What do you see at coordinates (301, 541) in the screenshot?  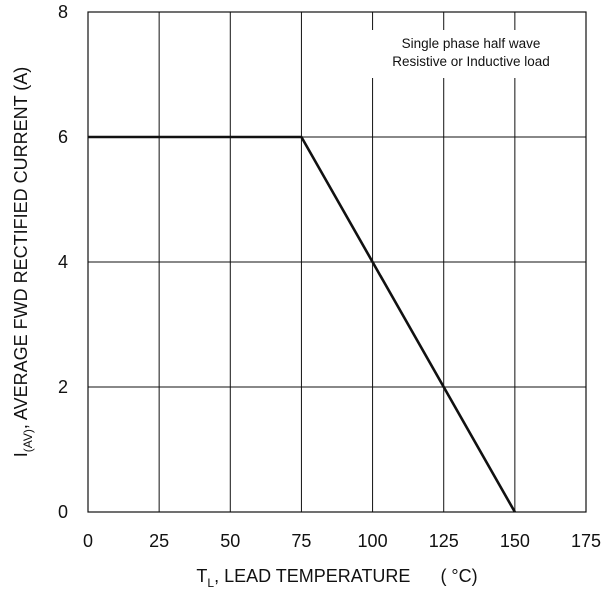 I see `x-tick-label: 75` at bounding box center [301, 541].